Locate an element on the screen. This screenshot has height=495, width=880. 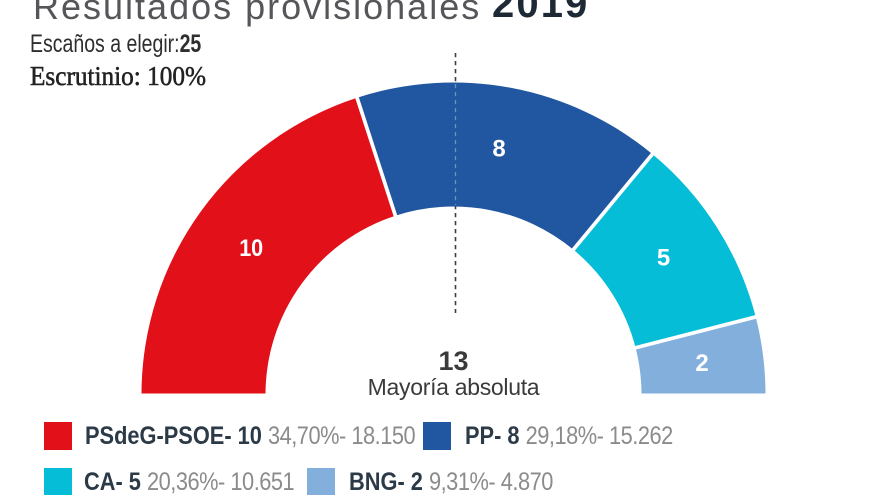
svg-text: 8 is located at coordinates (498, 149).